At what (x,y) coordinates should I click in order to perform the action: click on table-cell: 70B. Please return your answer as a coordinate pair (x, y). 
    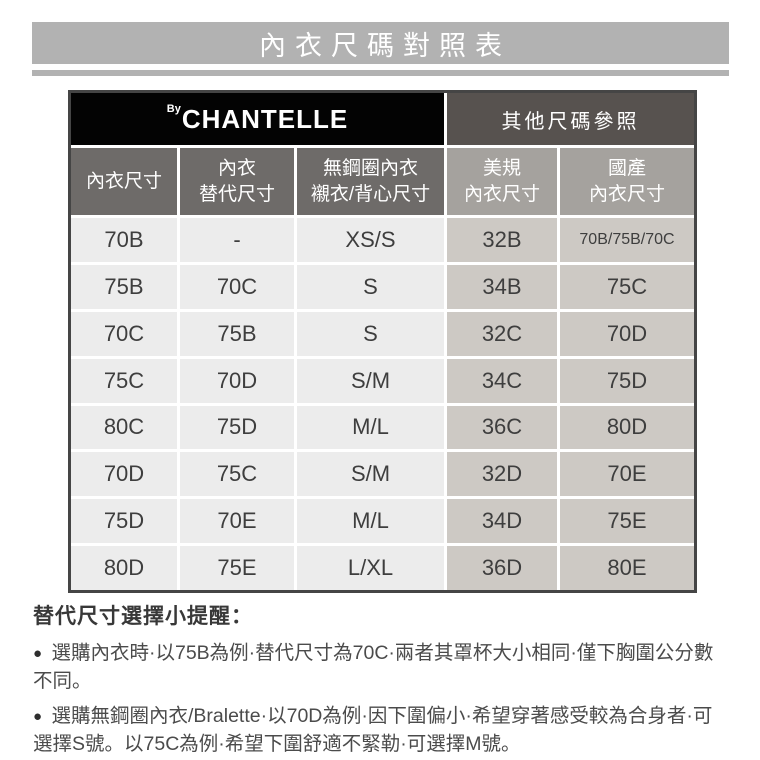
    Looking at the image, I should click on (124, 240).